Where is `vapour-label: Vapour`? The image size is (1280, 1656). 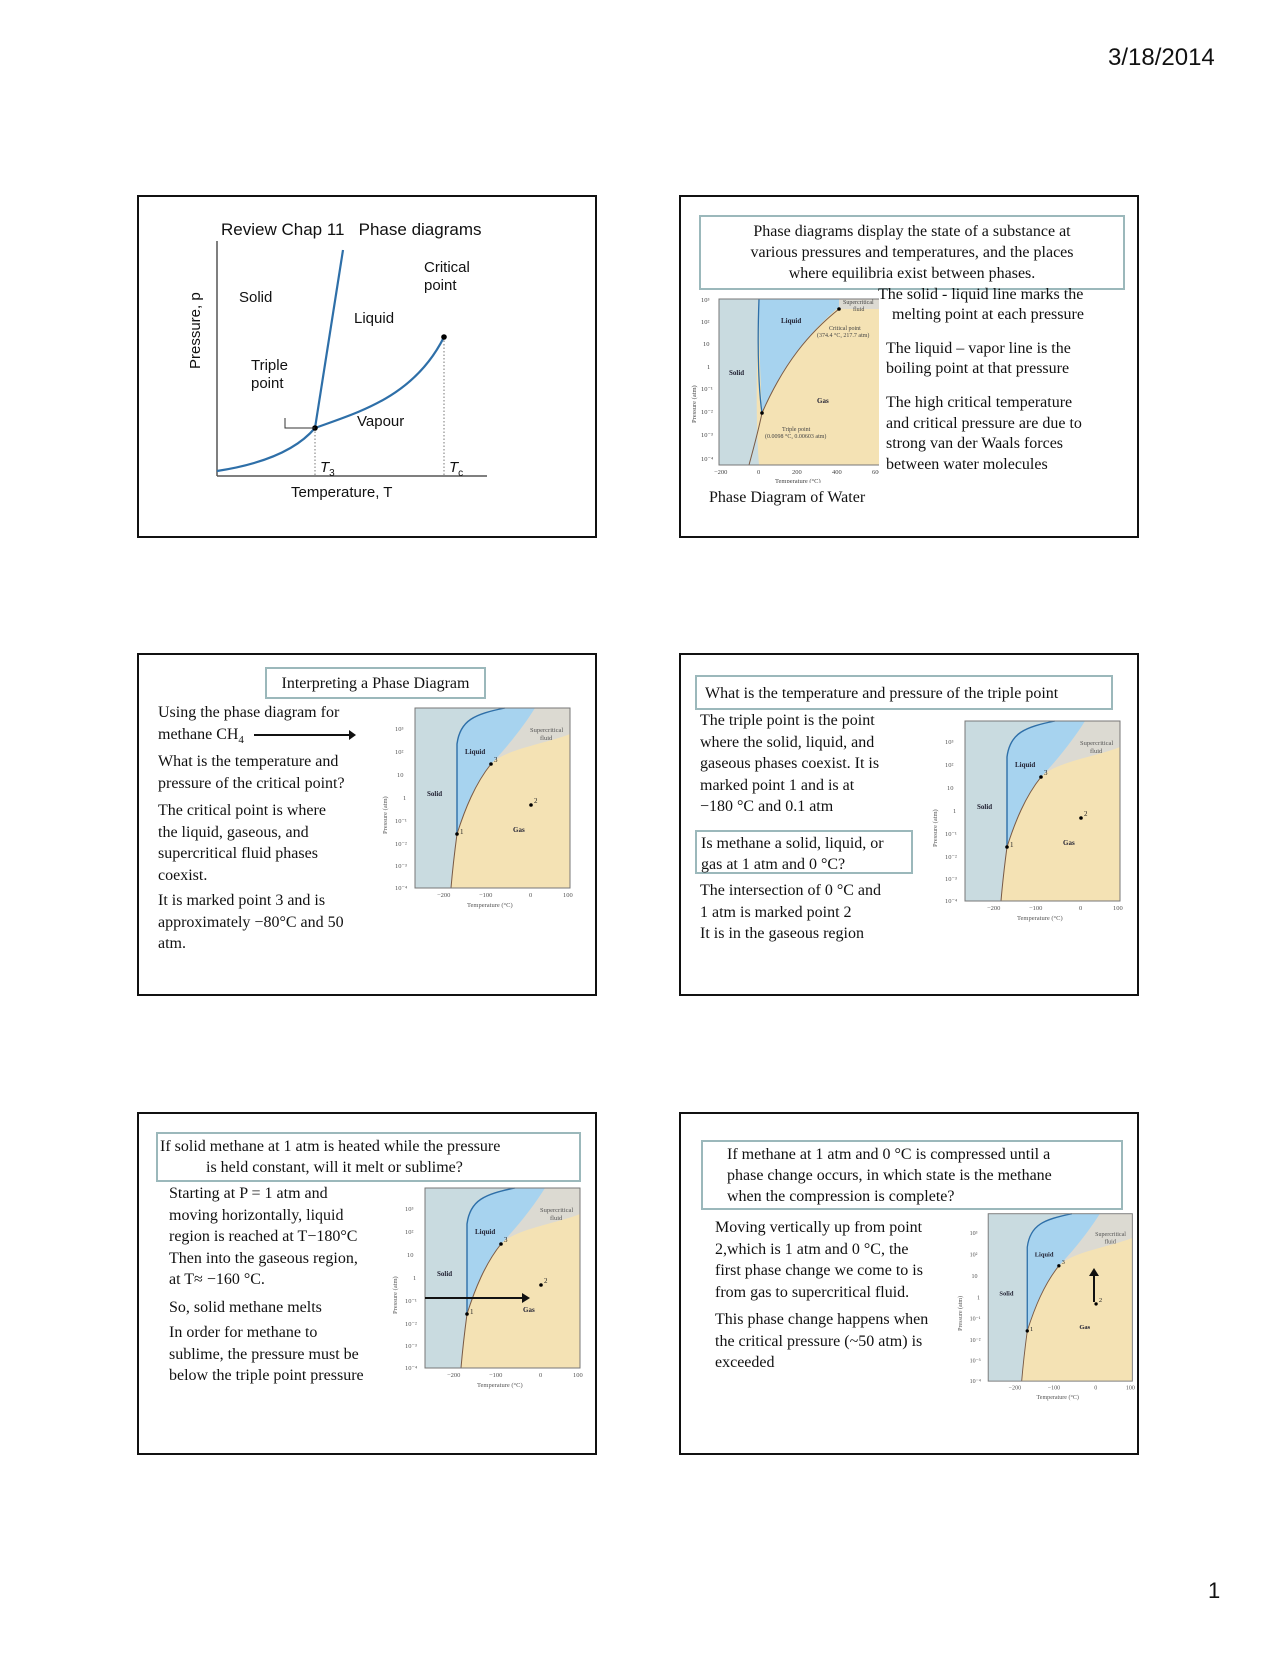 vapour-label: Vapour is located at coordinates (381, 421).